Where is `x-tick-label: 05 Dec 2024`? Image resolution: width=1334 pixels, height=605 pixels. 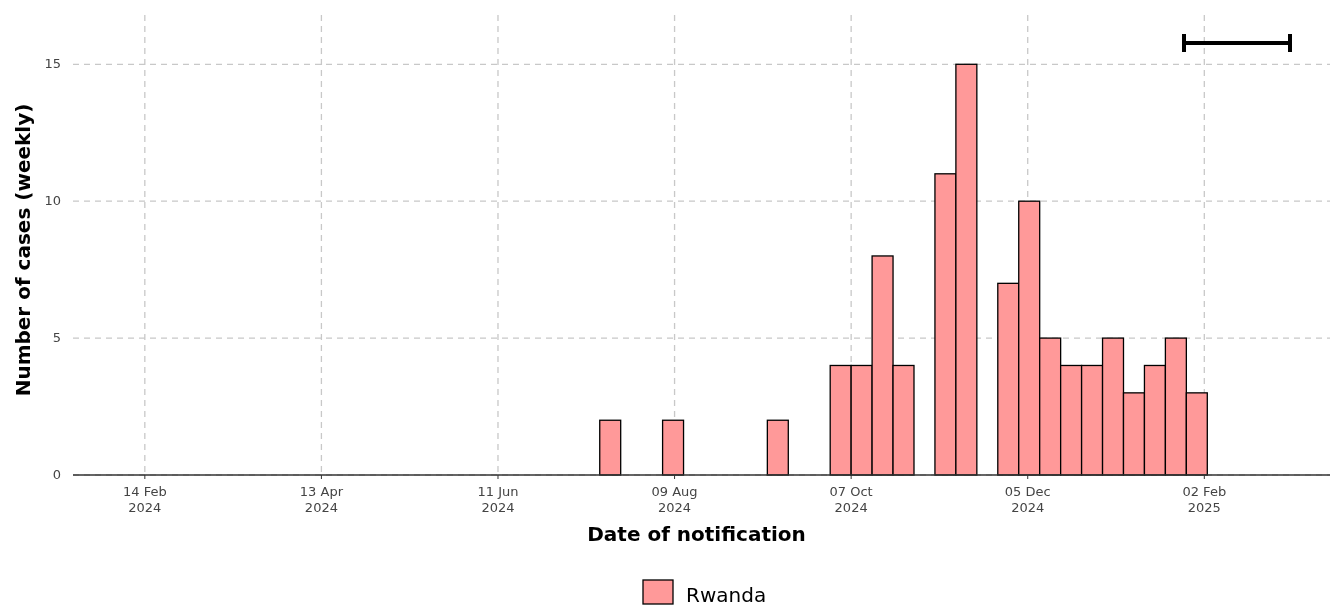 x-tick-label: 05 Dec 2024 is located at coordinates (1027, 499).